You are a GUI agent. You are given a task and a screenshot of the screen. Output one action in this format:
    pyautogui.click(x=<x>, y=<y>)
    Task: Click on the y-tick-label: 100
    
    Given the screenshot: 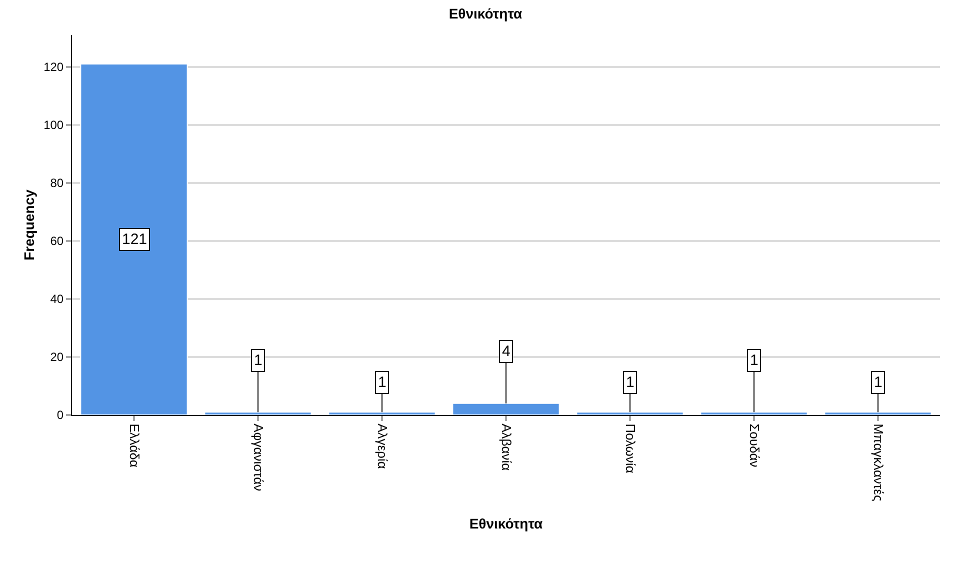 What is the action you would take?
    pyautogui.click(x=54, y=125)
    